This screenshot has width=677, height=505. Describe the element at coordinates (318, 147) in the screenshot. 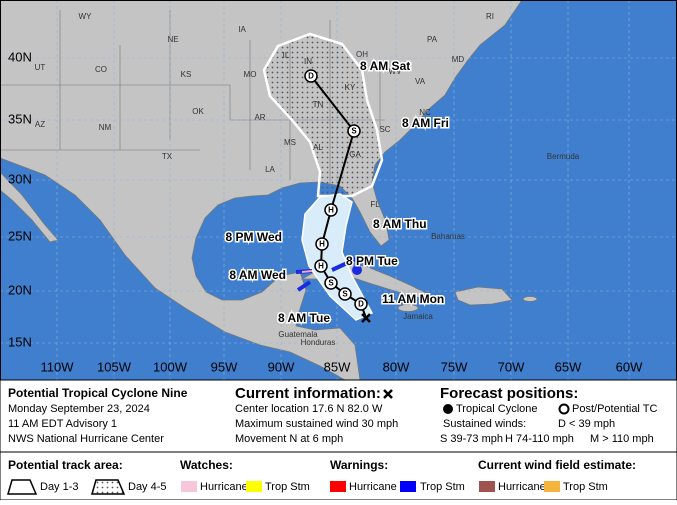

I see `place-label: AL` at that location.